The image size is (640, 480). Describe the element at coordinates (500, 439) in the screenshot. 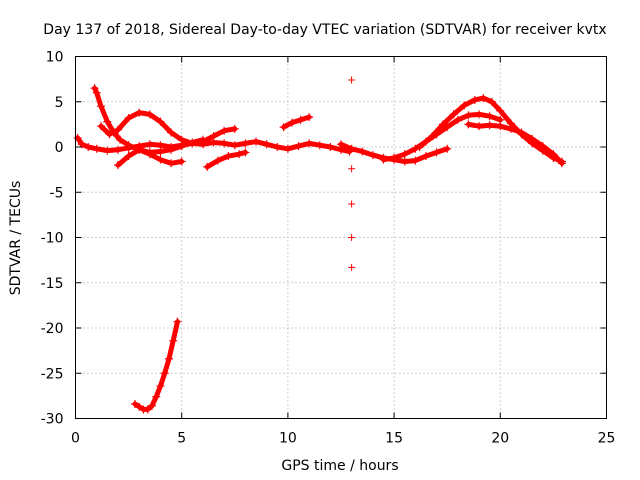

I see `x-tick-label: 20` at that location.